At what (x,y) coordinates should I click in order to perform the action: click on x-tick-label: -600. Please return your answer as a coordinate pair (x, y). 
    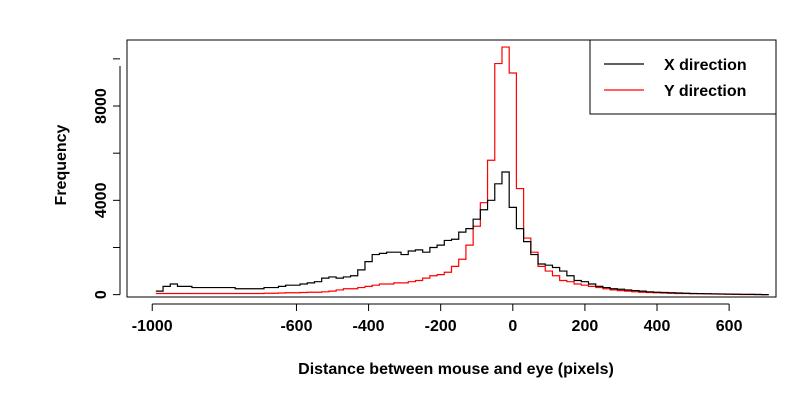
    Looking at the image, I should click on (296, 326).